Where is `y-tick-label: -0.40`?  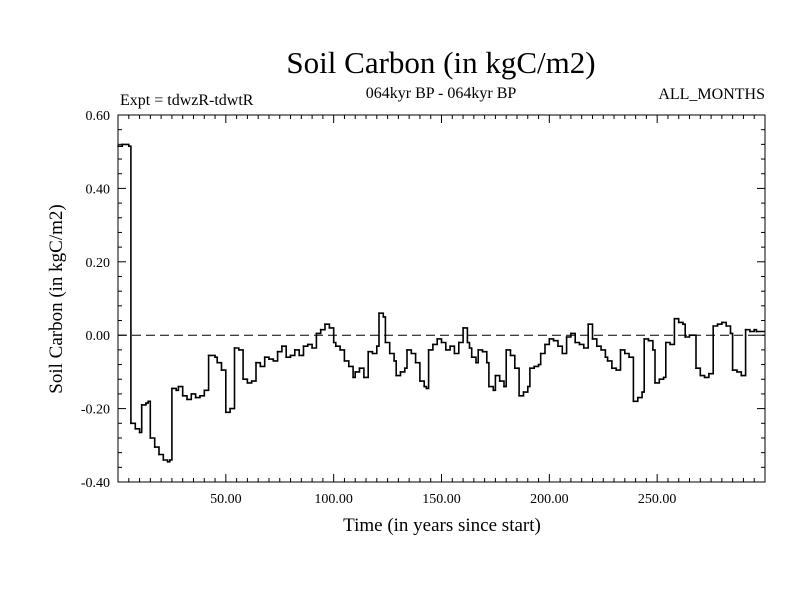 y-tick-label: -0.40 is located at coordinates (95, 483).